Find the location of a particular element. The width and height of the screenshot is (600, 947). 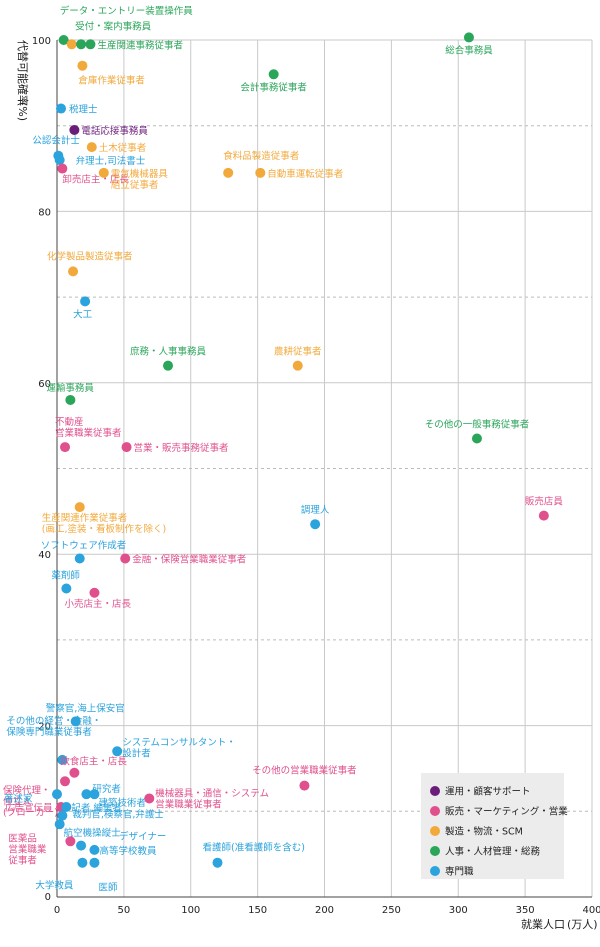

point-label: 大学教員 is located at coordinates (54, 886).